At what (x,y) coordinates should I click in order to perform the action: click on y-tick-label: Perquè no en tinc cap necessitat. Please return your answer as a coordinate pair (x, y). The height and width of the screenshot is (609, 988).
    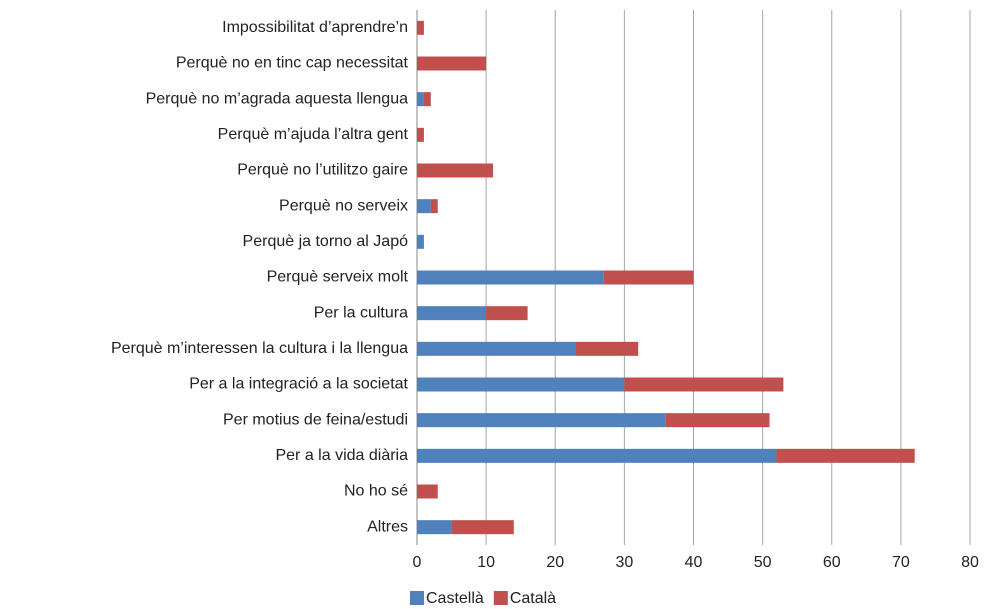
    Looking at the image, I should click on (292, 63).